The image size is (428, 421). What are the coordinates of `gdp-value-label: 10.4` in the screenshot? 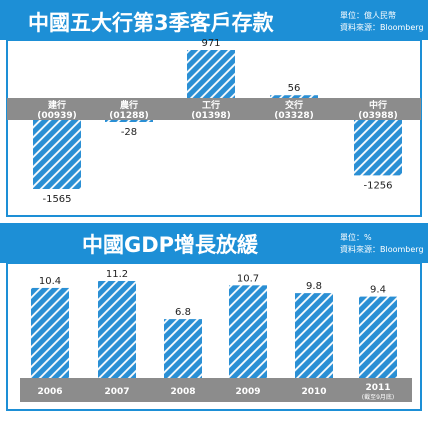 It's located at (50, 281).